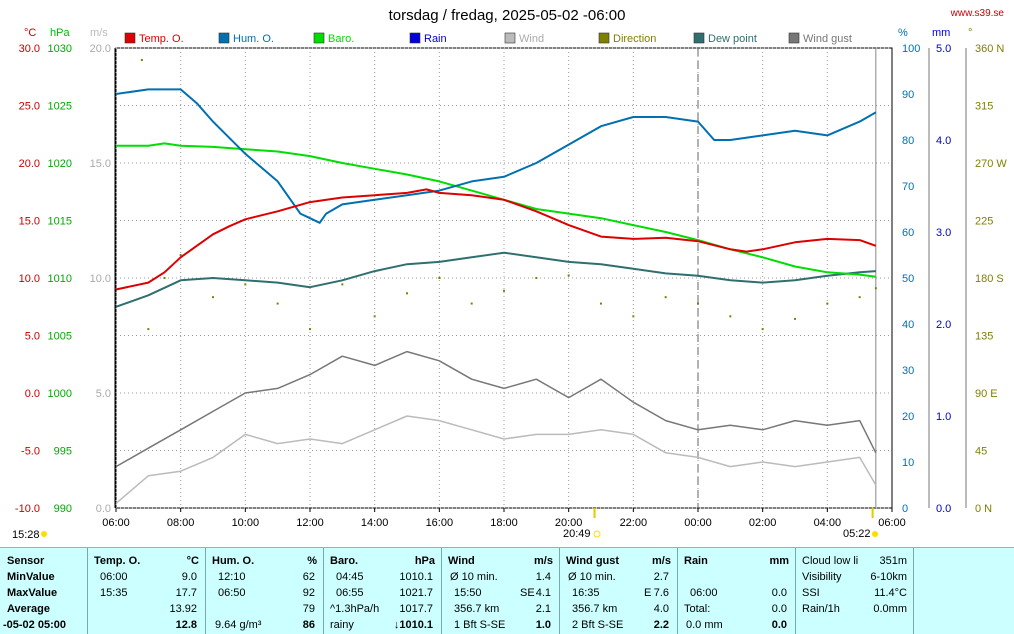 The image size is (1014, 634). What do you see at coordinates (634, 523) in the screenshot?
I see `x-tick-label: 22:00` at bounding box center [634, 523].